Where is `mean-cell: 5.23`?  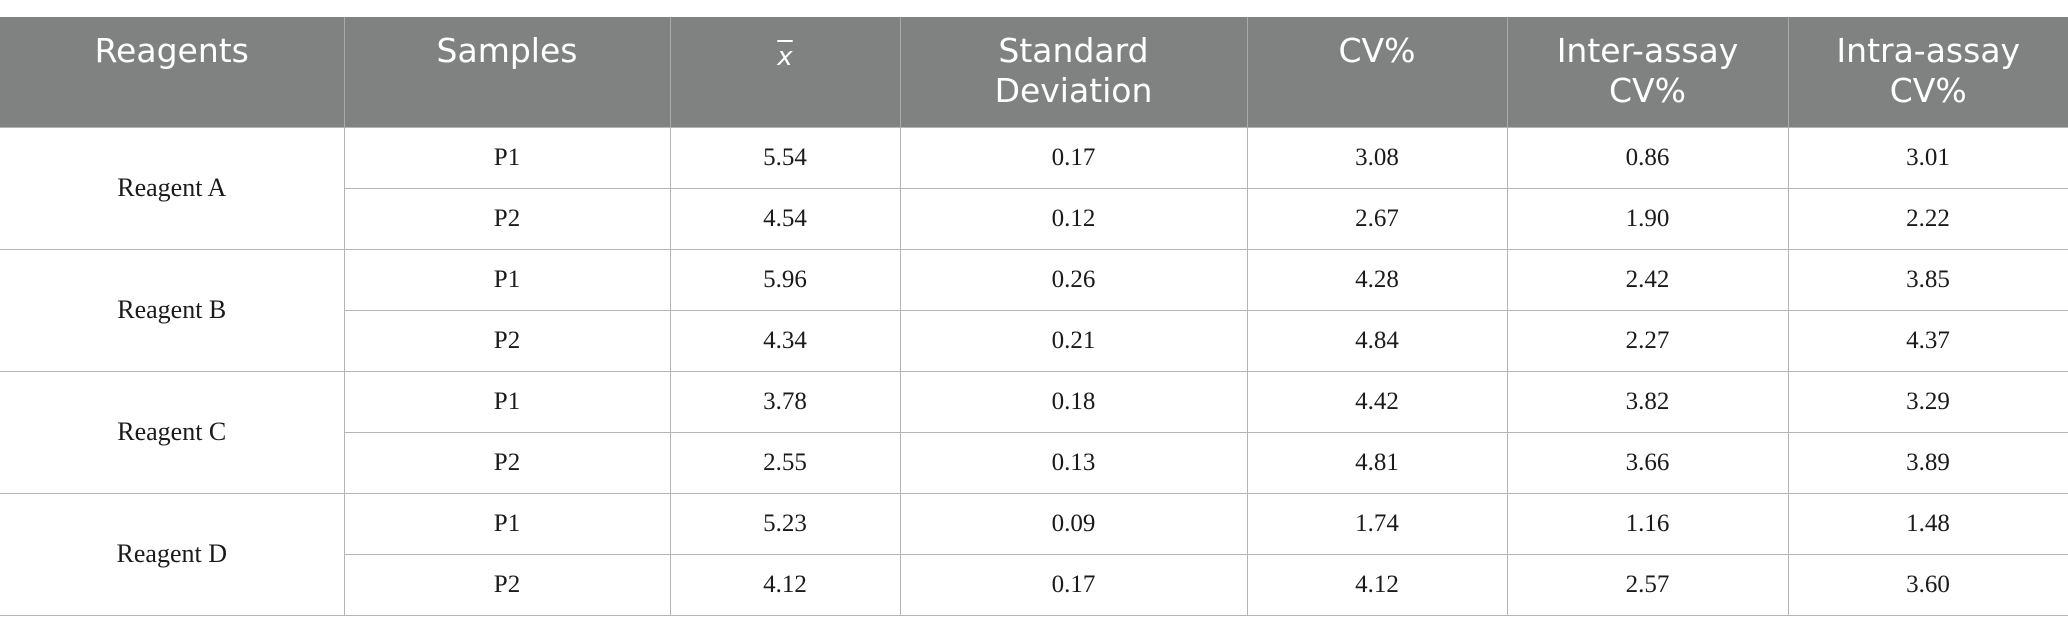
mean-cell: 5.23 is located at coordinates (785, 523).